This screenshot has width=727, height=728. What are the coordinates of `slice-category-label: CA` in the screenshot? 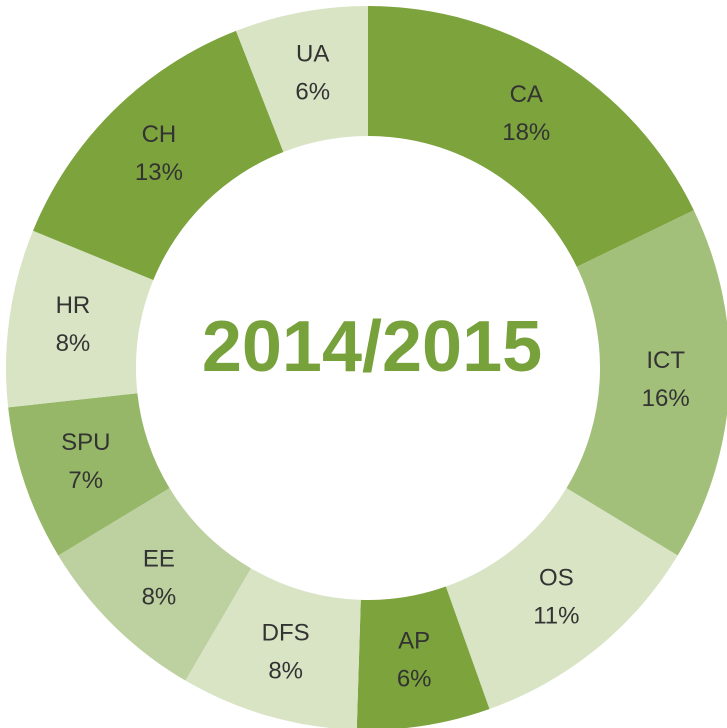 It's located at (526, 94).